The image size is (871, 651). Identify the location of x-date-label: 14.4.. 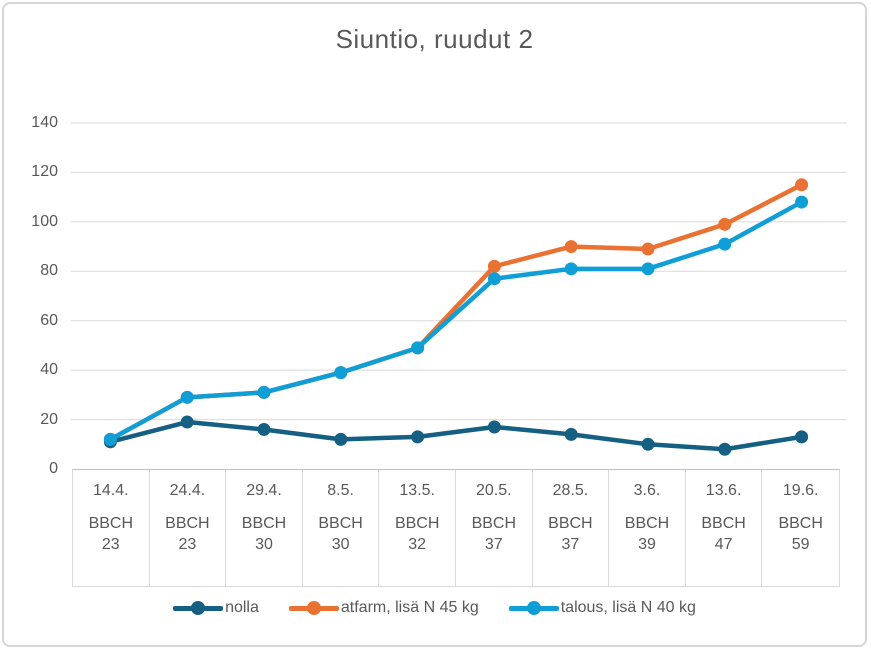
(111, 490).